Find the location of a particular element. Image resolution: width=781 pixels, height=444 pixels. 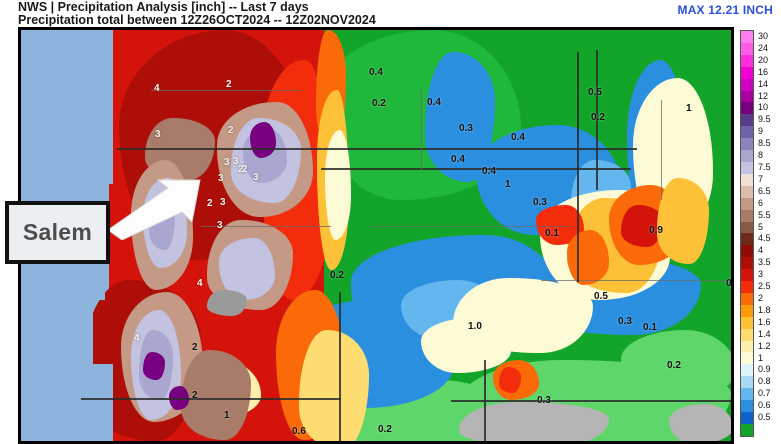

legend-tick: 10 is located at coordinates (763, 107).